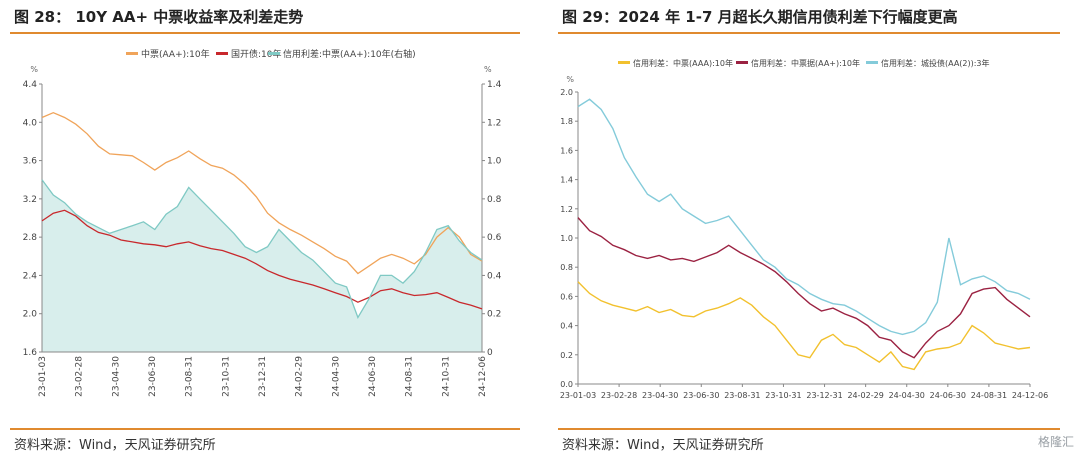 This screenshot has height=456, width=1080. Describe the element at coordinates (760, 17) in the screenshot. I see `right-chart-title: 图 29：2024 年 1-7 月超长久期信用债利差下行幅度更高` at that location.